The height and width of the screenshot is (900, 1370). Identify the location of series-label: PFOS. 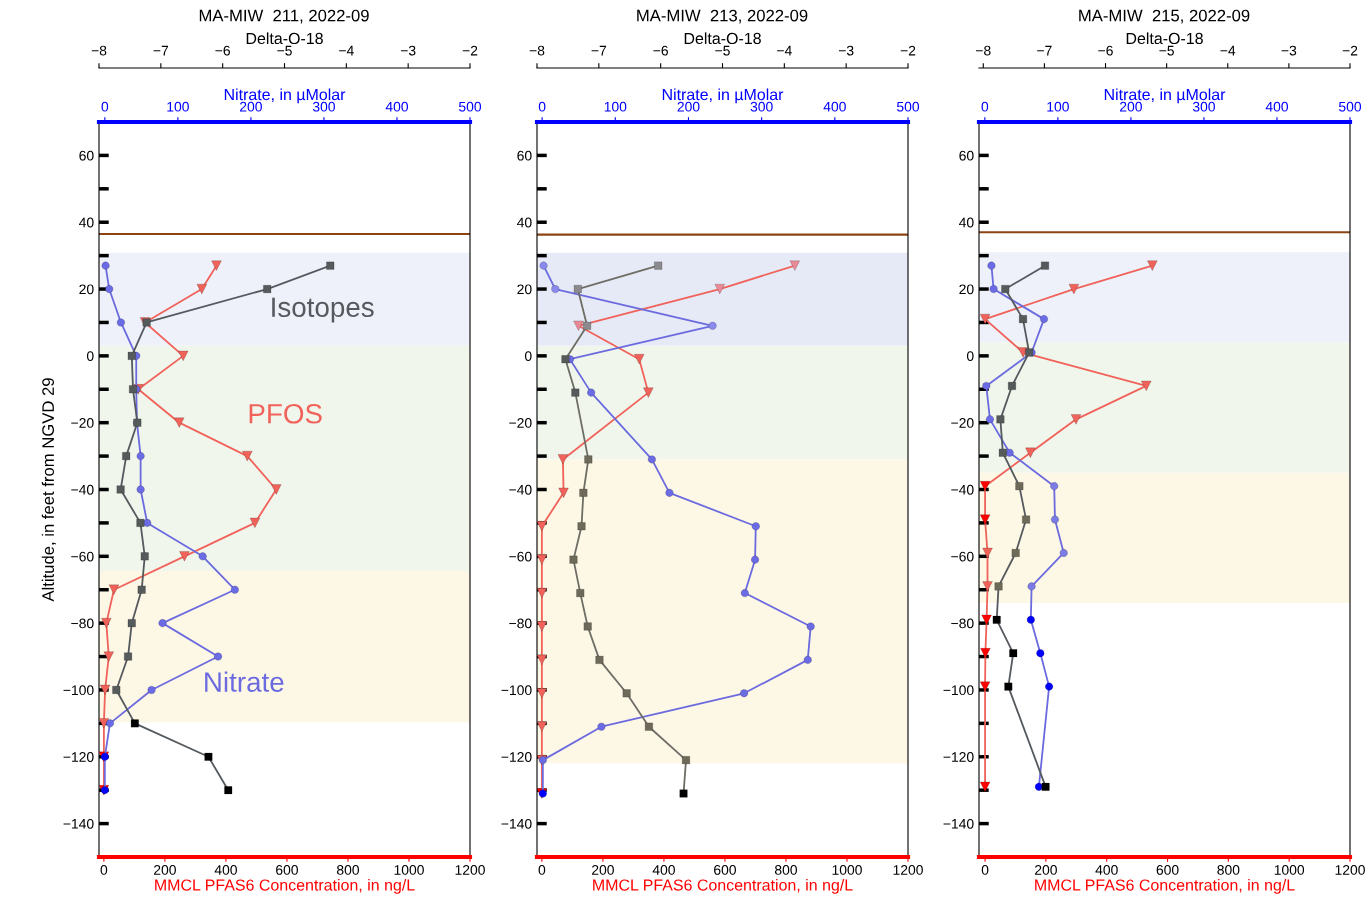
(285, 413).